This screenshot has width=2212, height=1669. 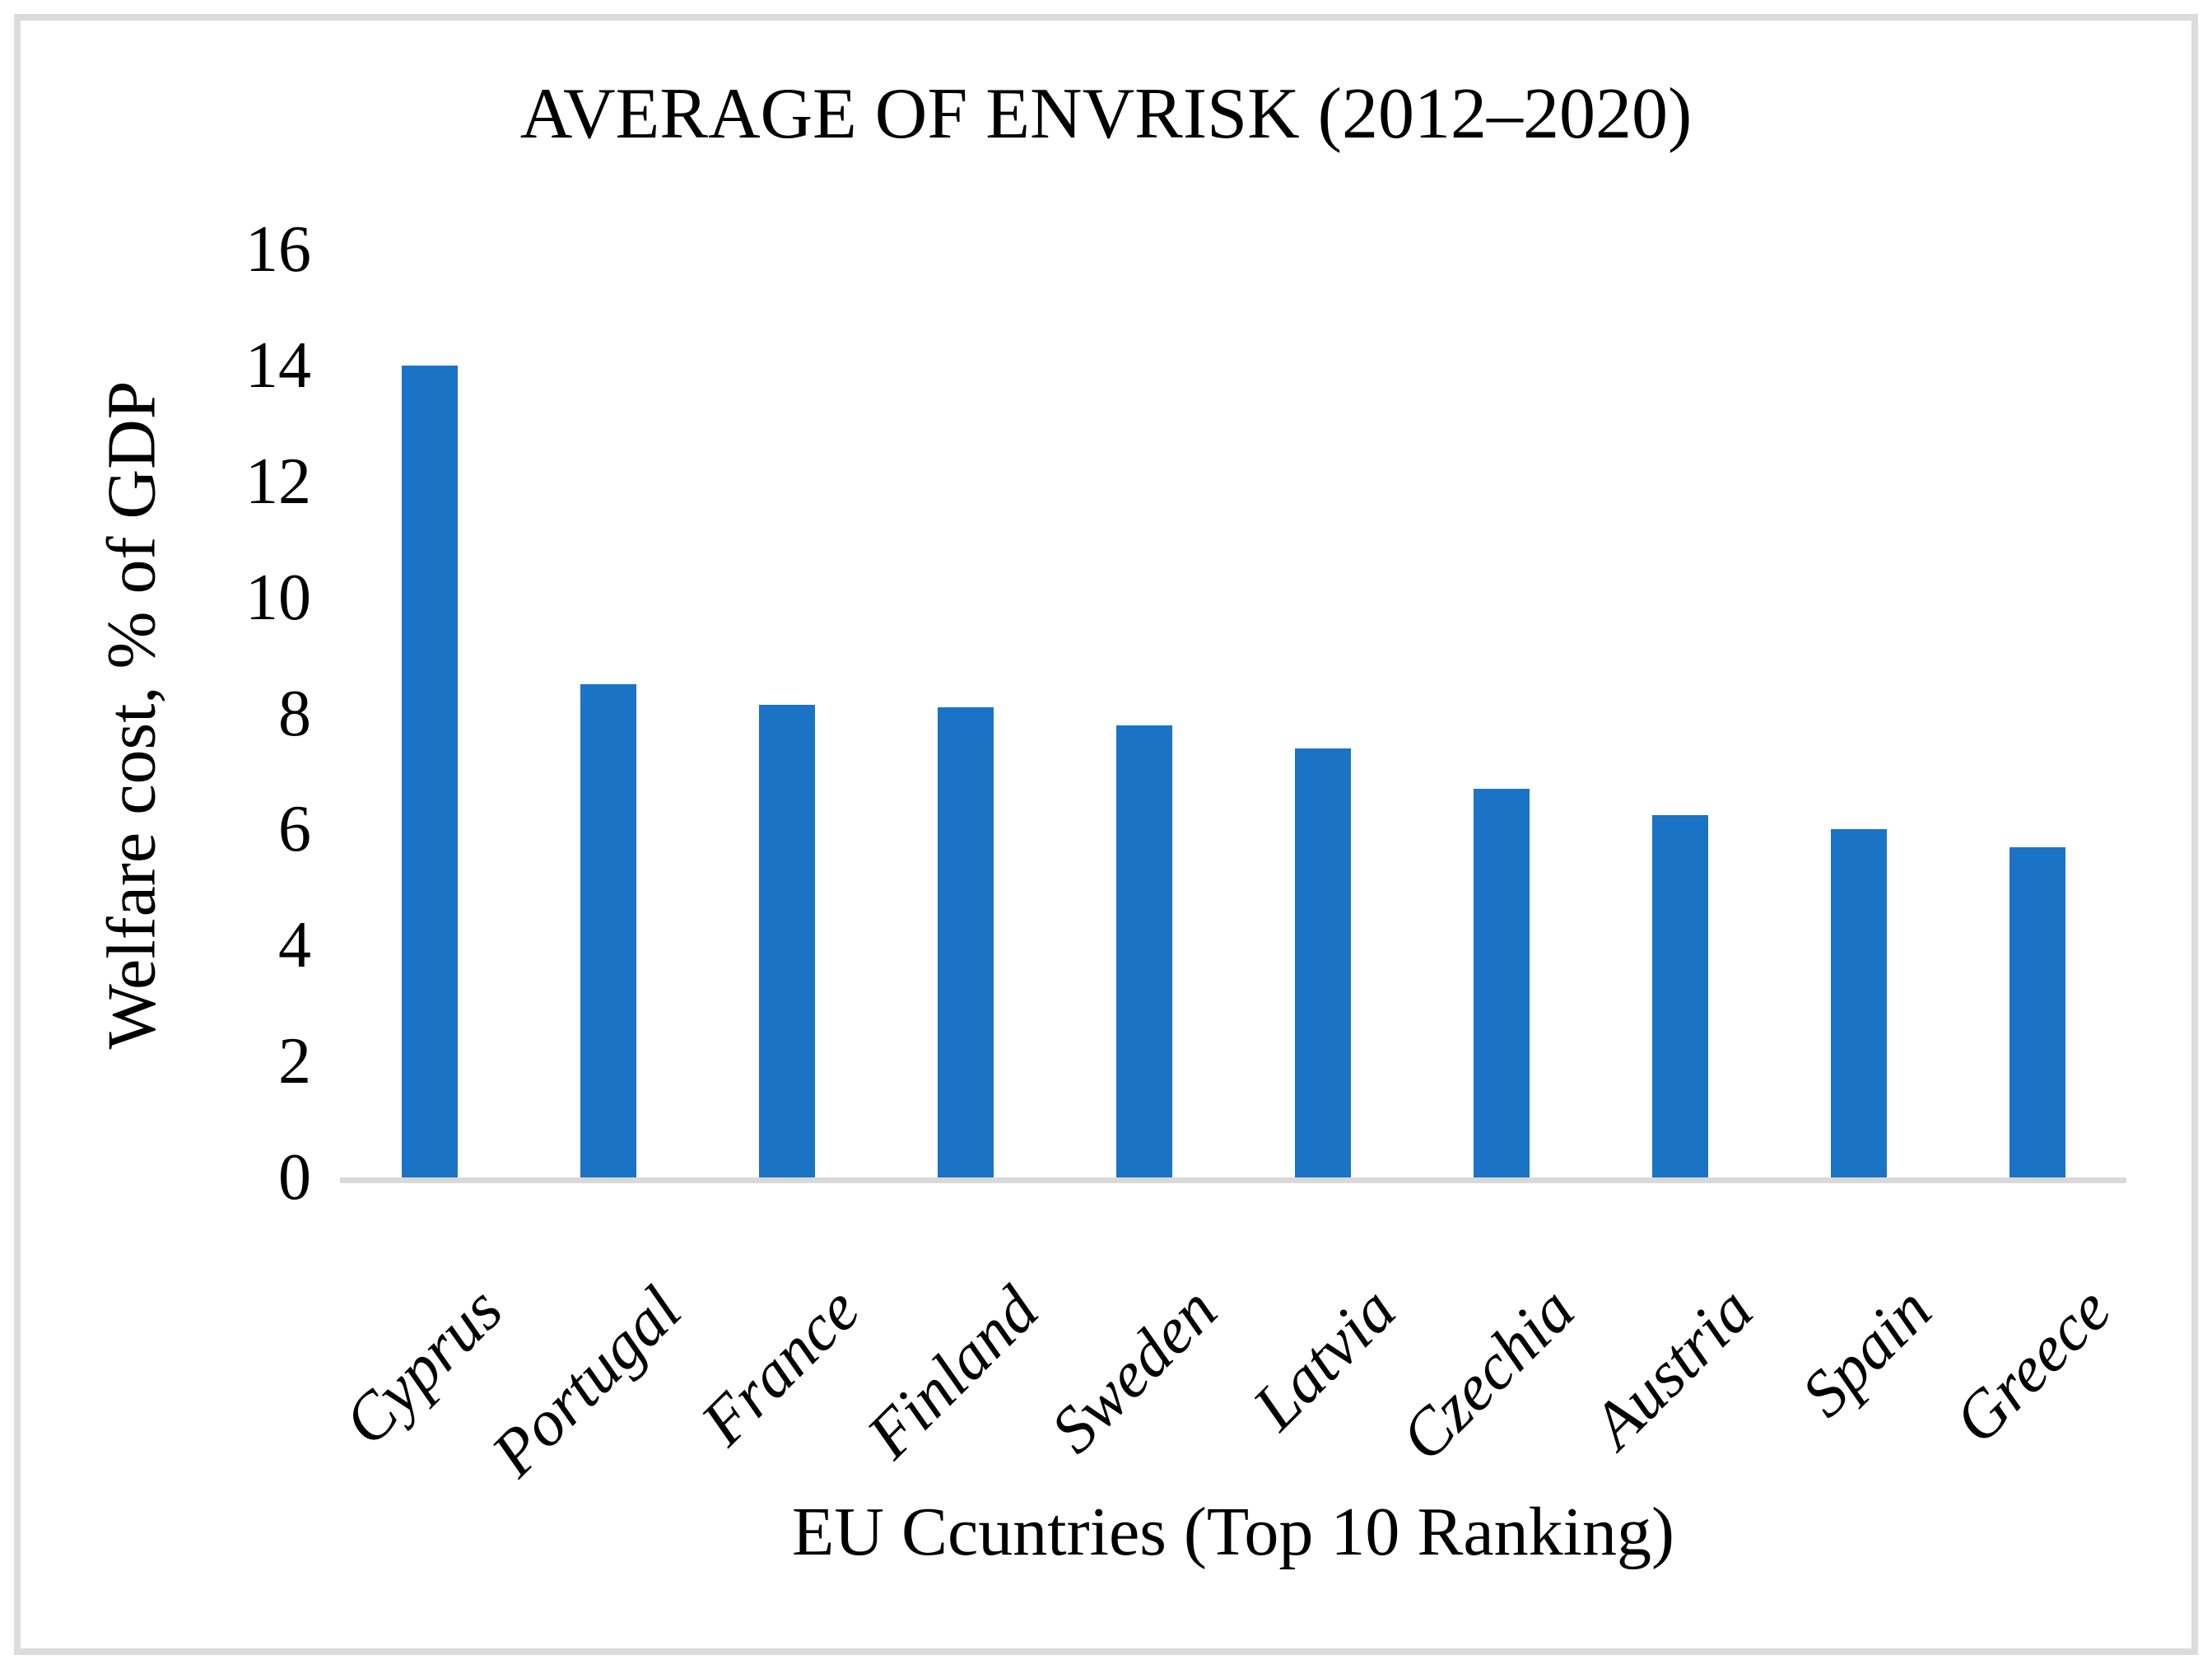 What do you see at coordinates (1143, 951) in the screenshot?
I see `bar-sweden` at bounding box center [1143, 951].